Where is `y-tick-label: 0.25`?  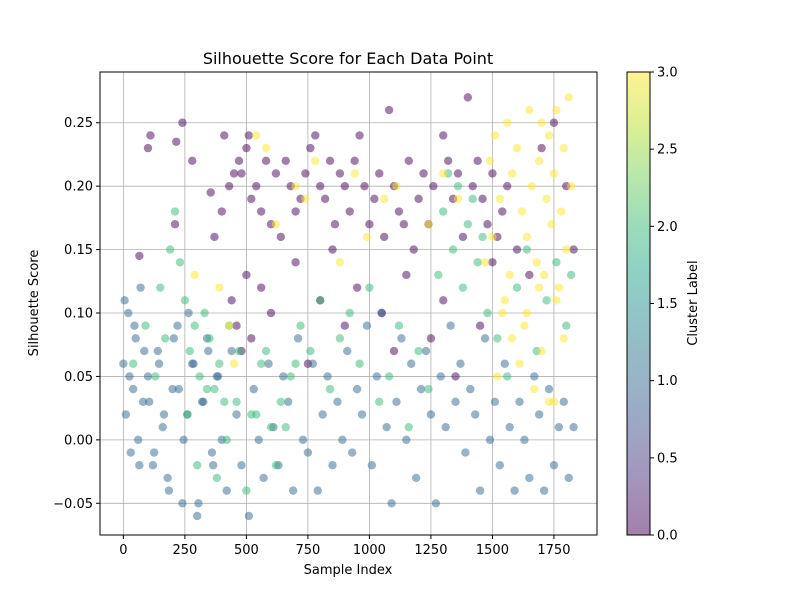
y-tick-label: 0.25 is located at coordinates (78, 123).